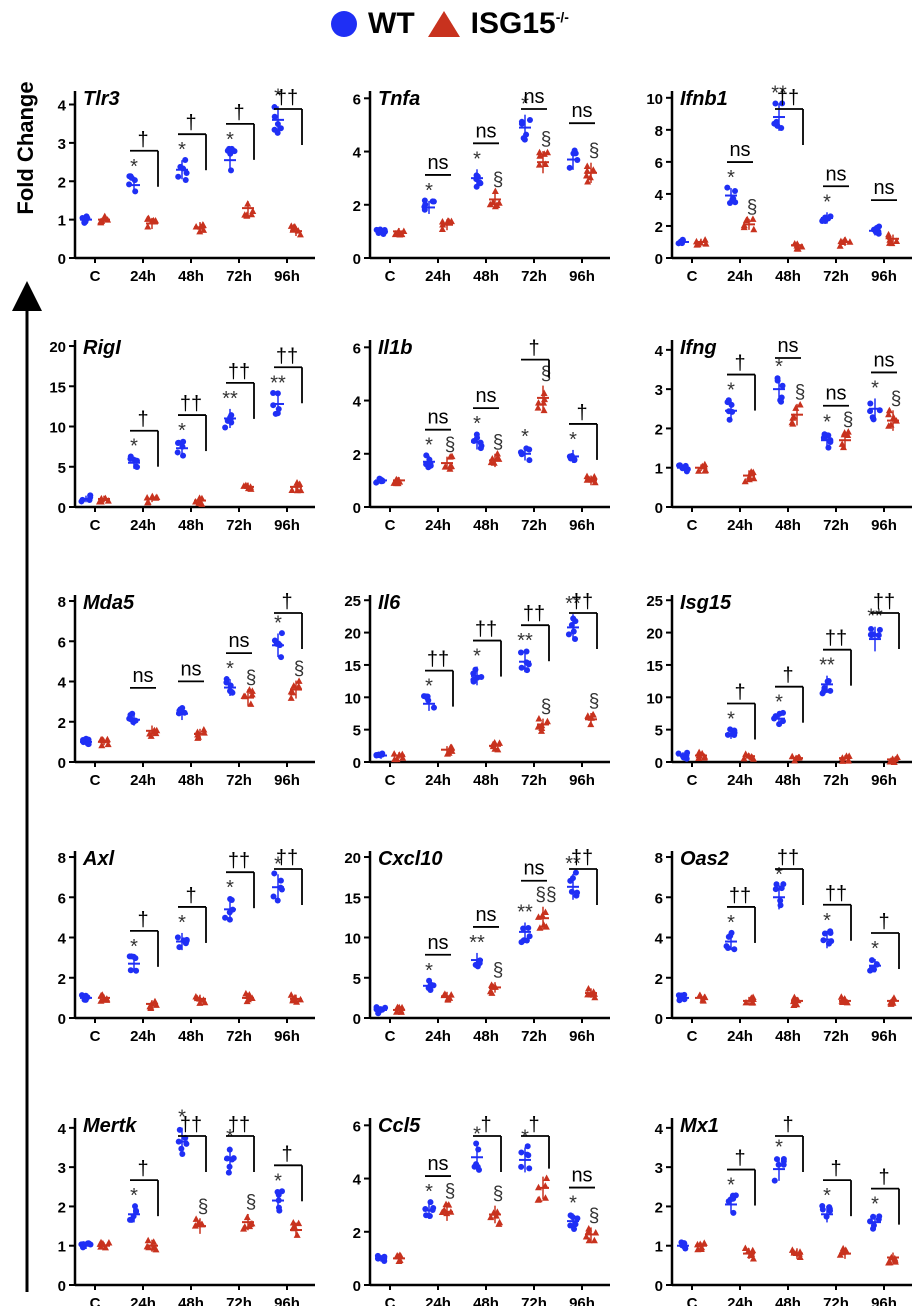 The image size is (921, 1306). What do you see at coordinates (357, 979) in the screenshot?
I see `y-tick-label: 5` at bounding box center [357, 979].